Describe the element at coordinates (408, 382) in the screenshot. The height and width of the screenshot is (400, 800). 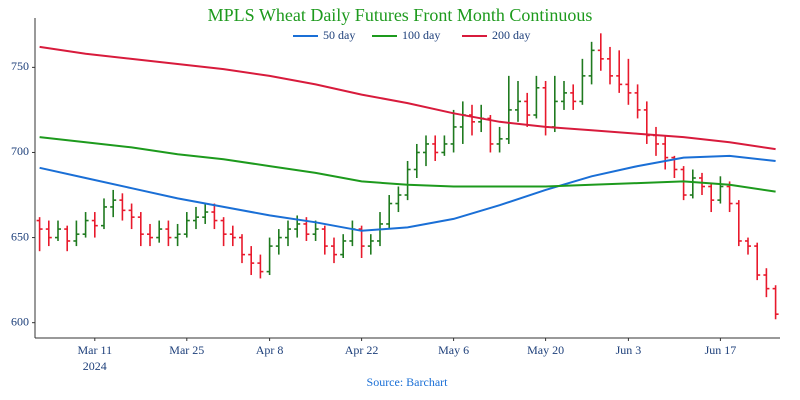
I see `source: Source: Barchart` at that location.